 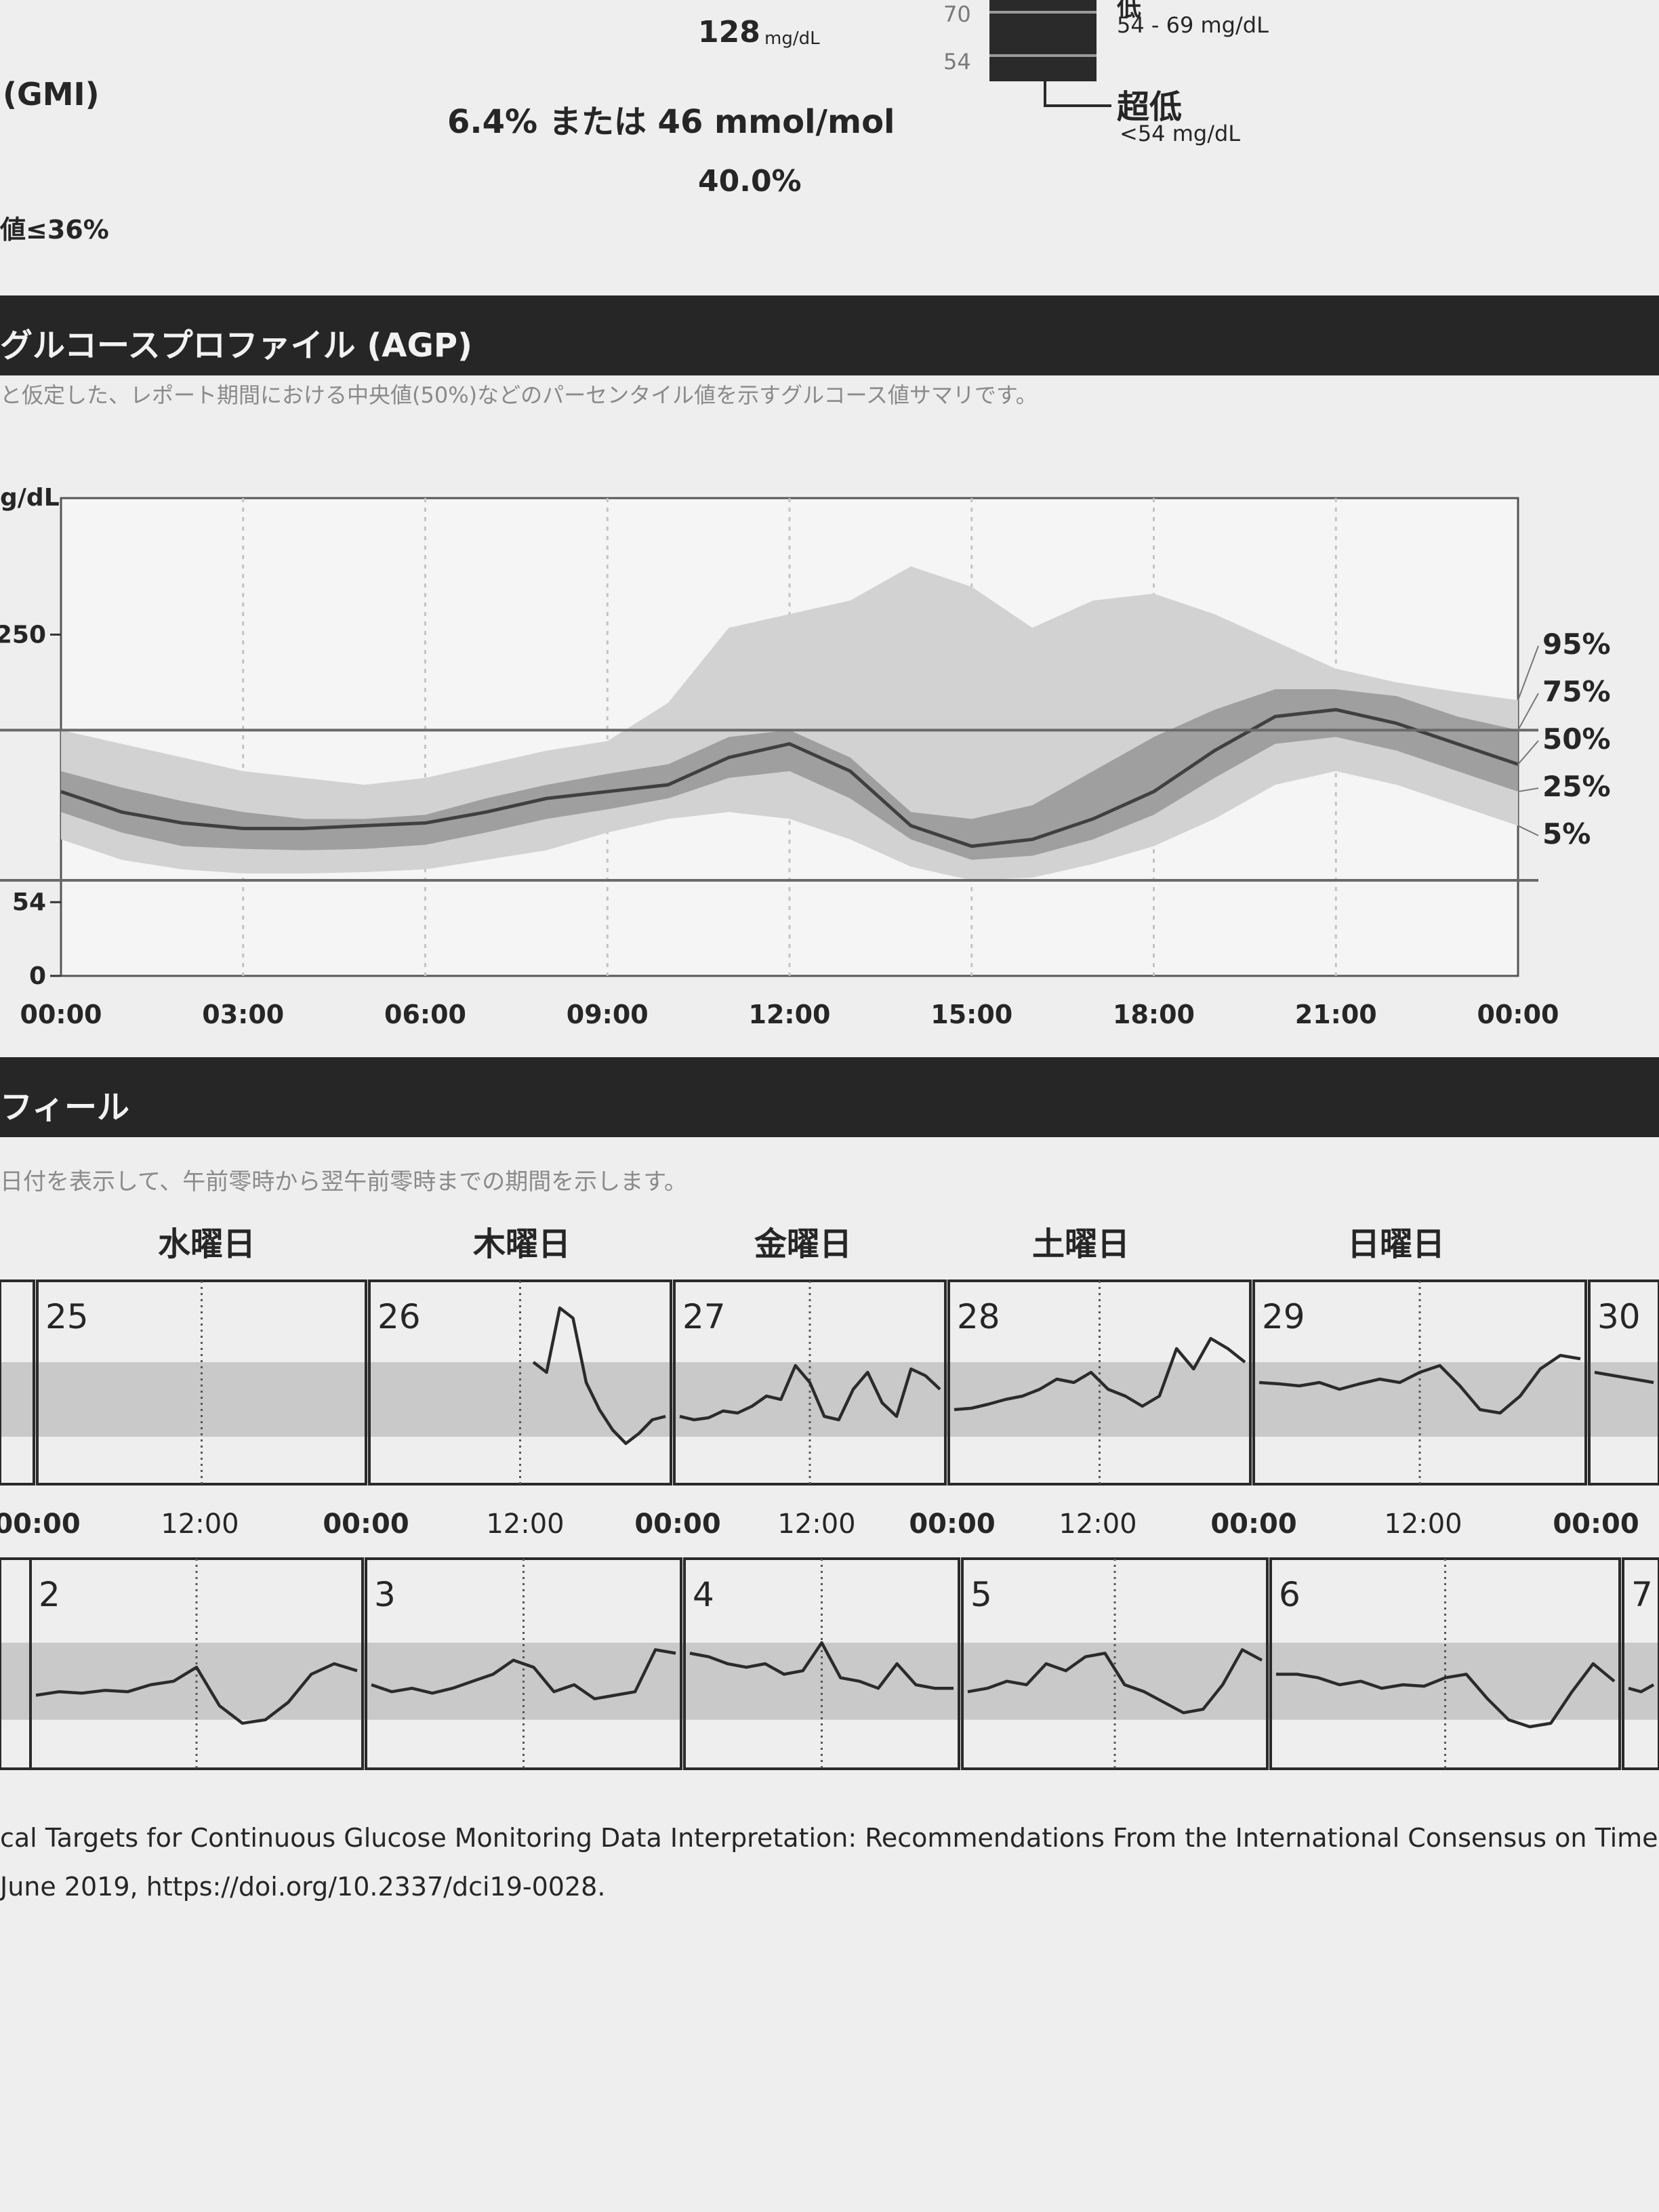 What do you see at coordinates (1283, 1316) in the screenshot?
I see `daily-date-label: 29` at bounding box center [1283, 1316].